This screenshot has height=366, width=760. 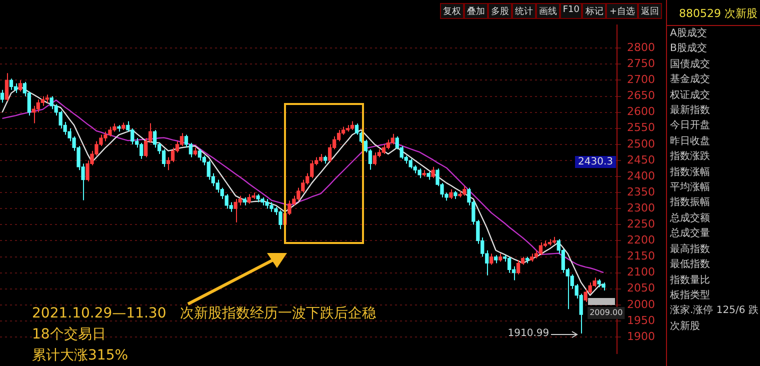 I want to click on y-tick-label: 2400, so click(x=641, y=175).